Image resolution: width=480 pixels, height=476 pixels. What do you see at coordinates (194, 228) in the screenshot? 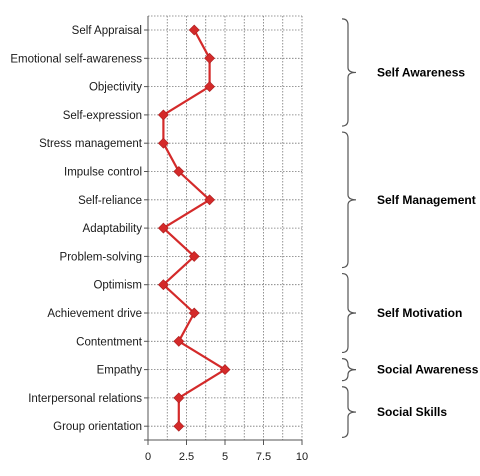
I see `series-markers` at bounding box center [194, 228].